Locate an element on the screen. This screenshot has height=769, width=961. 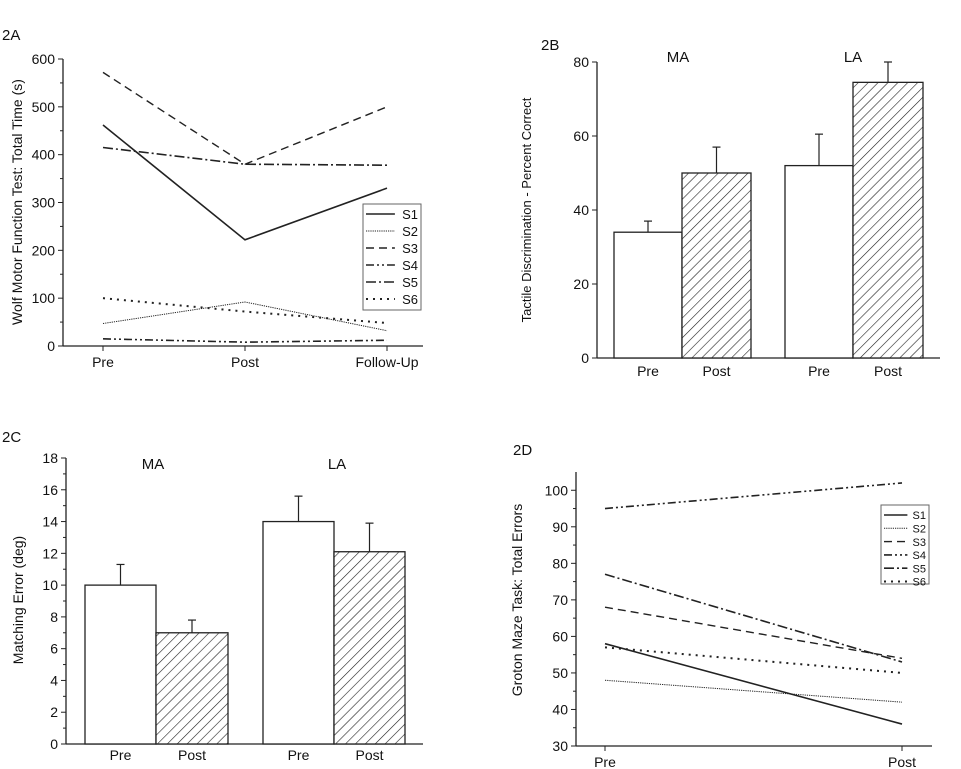
y-tick-label: 16 is located at coordinates (50, 490).